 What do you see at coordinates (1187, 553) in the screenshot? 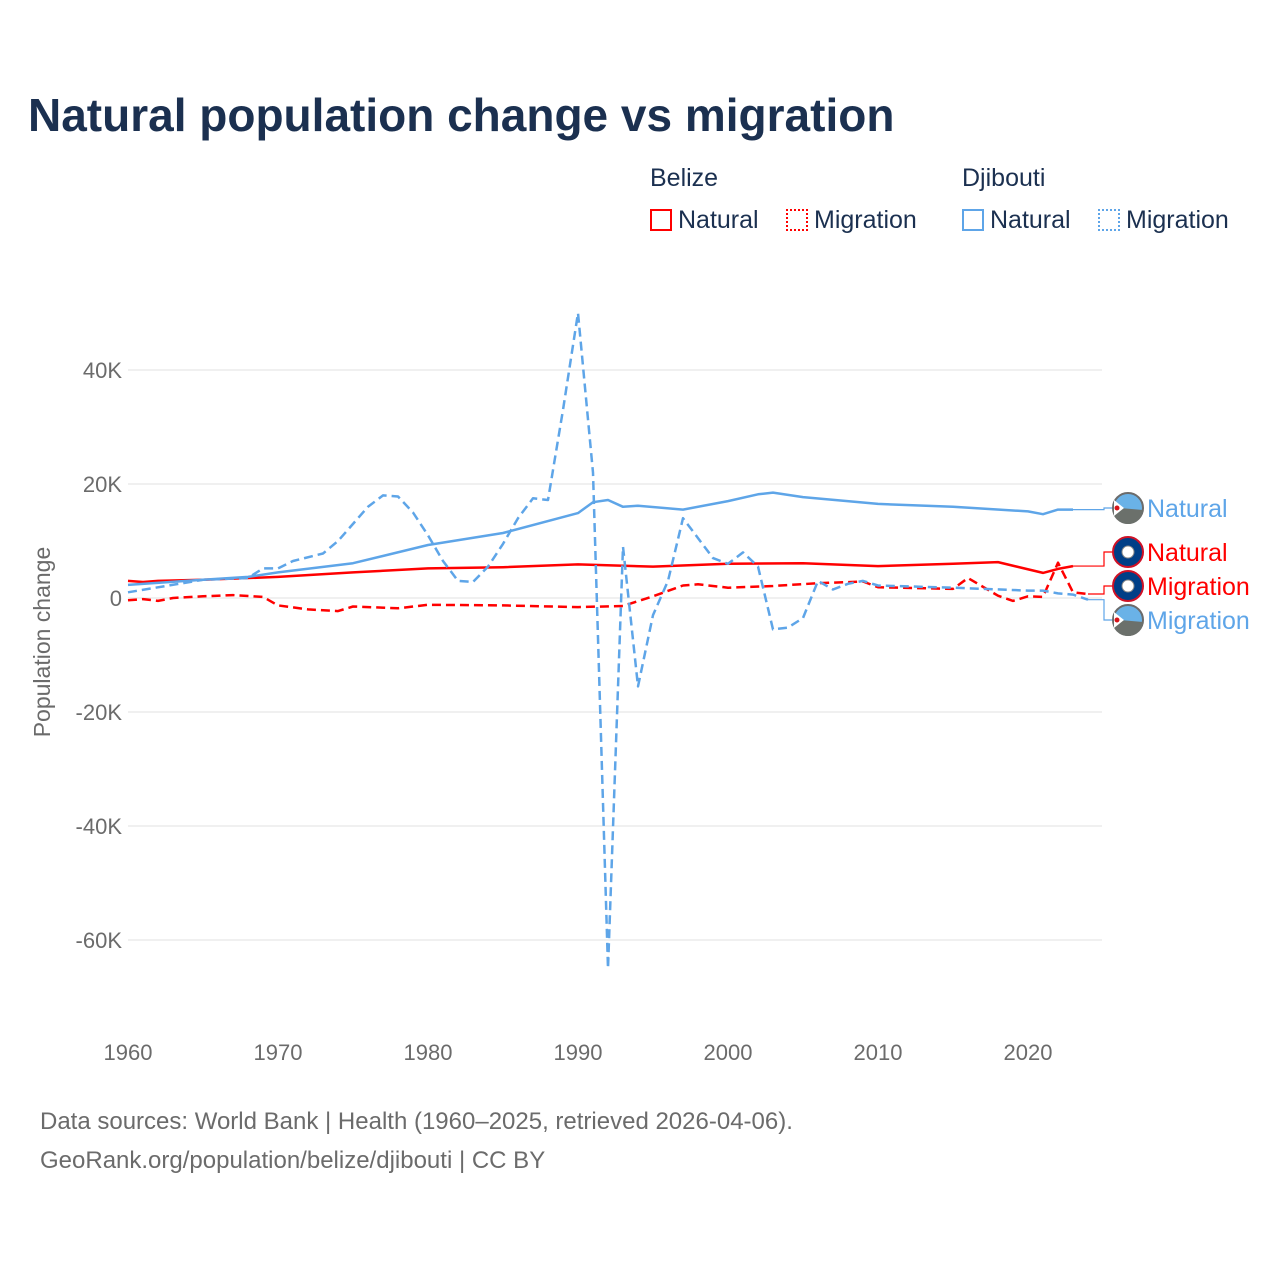
I see `end-label-belize-natural: Natural` at bounding box center [1187, 553].